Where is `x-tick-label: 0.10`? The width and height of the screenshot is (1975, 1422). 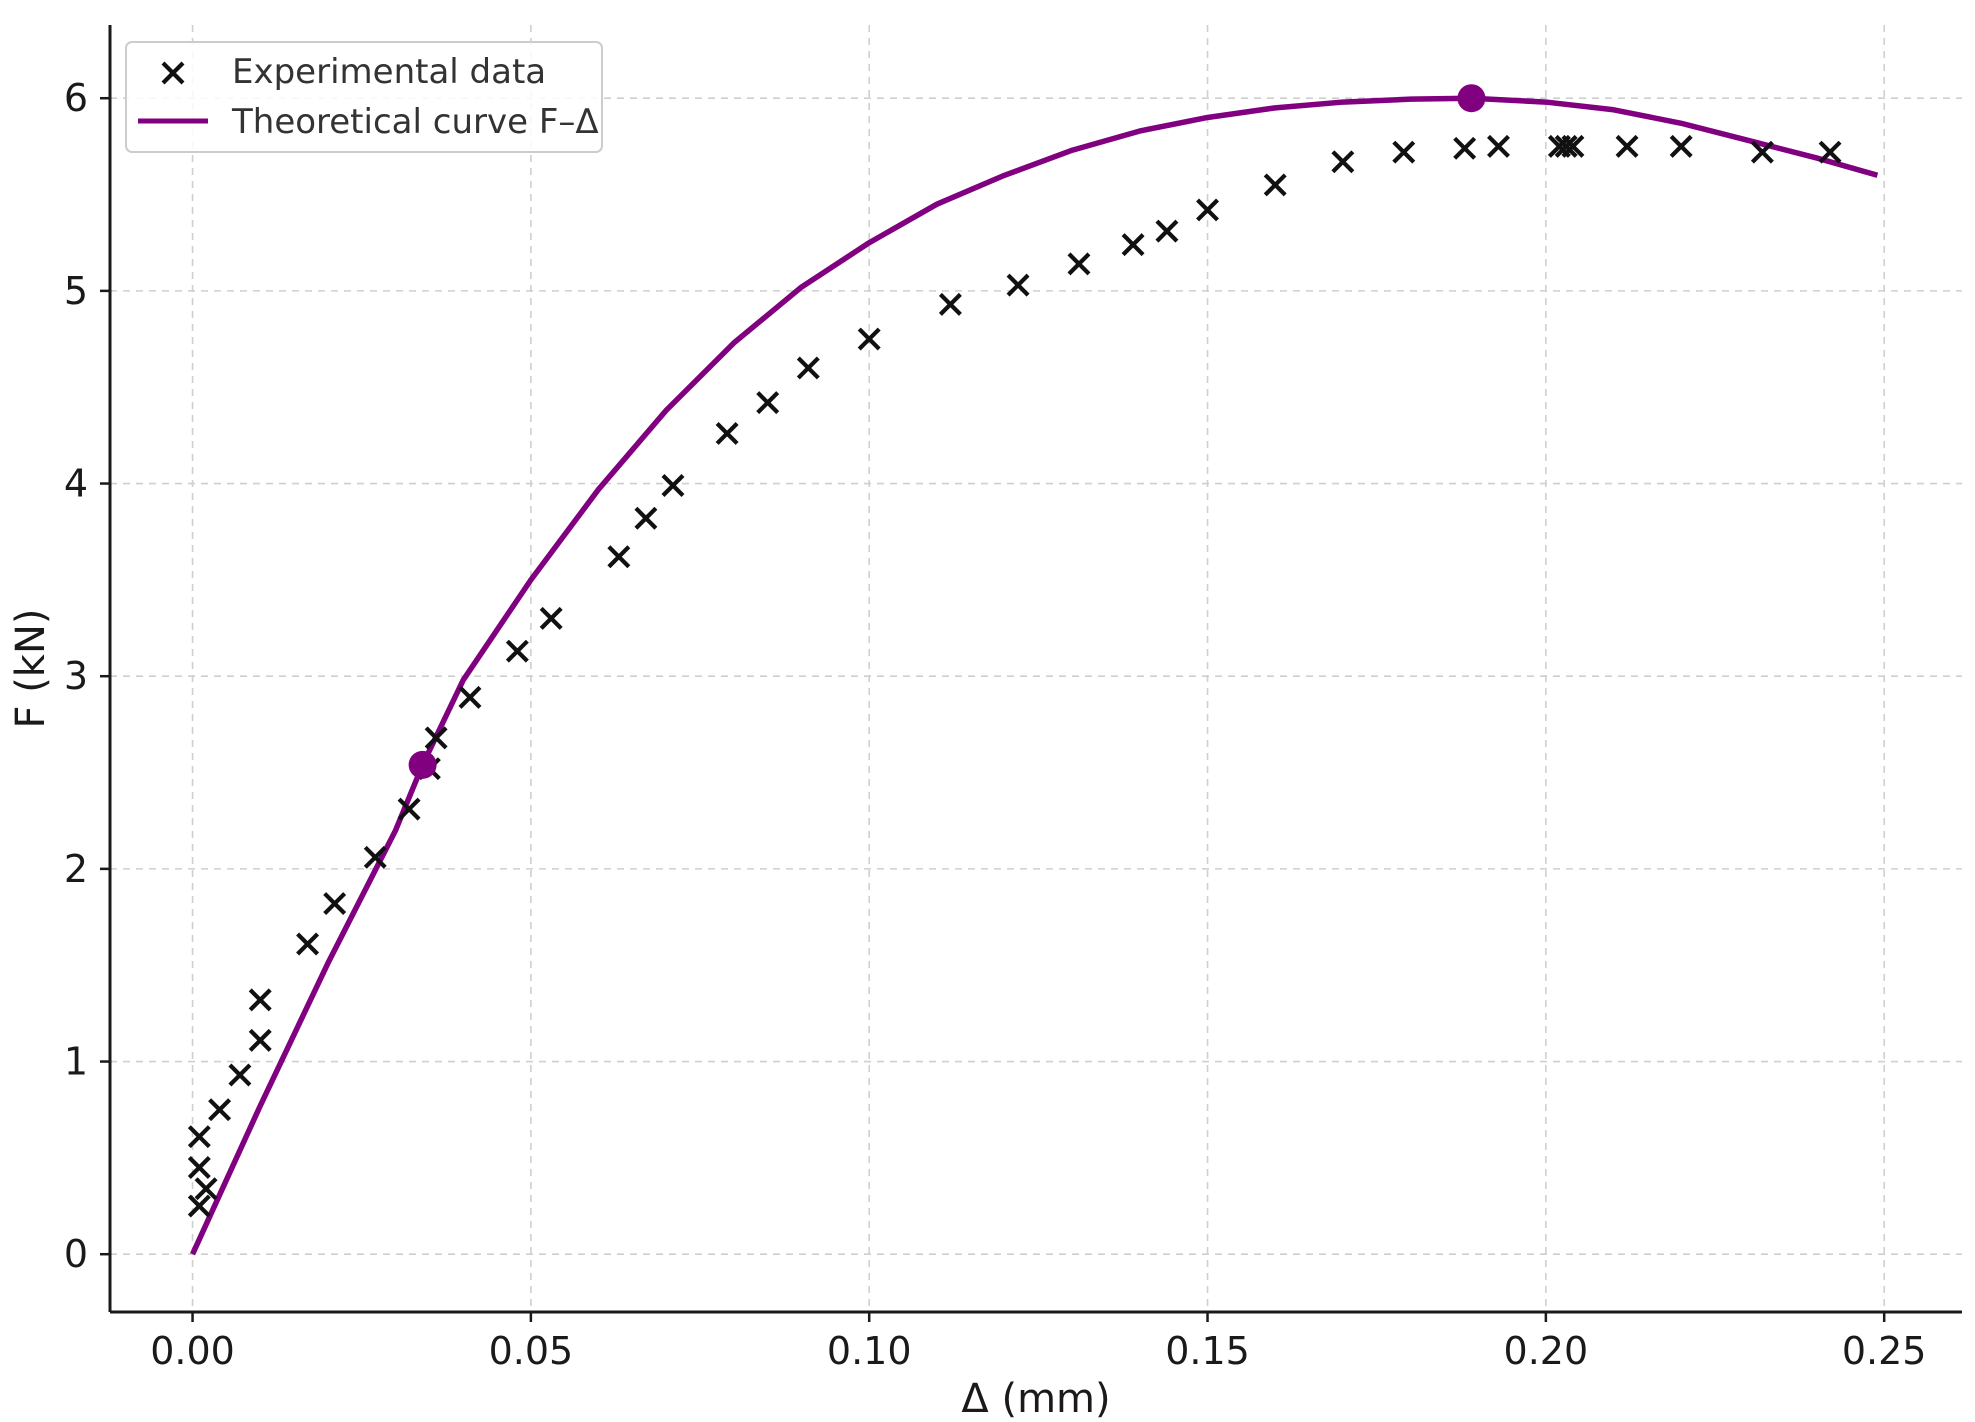 x-tick-label: 0.10 is located at coordinates (869, 1351).